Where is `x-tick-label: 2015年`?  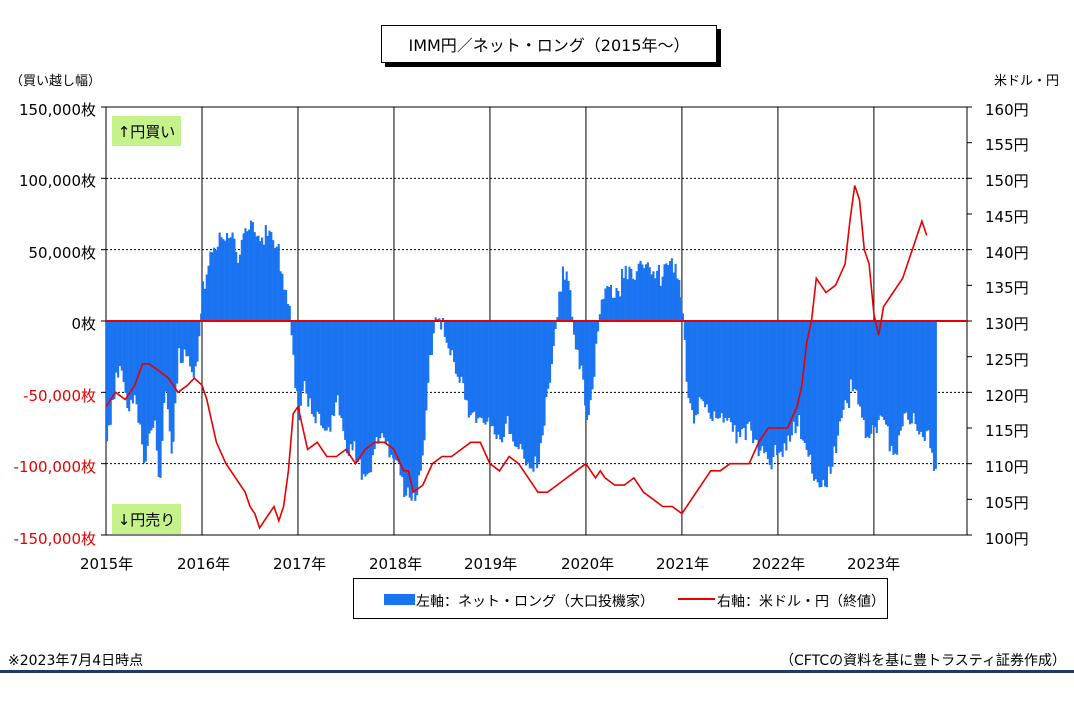
x-tick-label: 2015年 is located at coordinates (107, 564).